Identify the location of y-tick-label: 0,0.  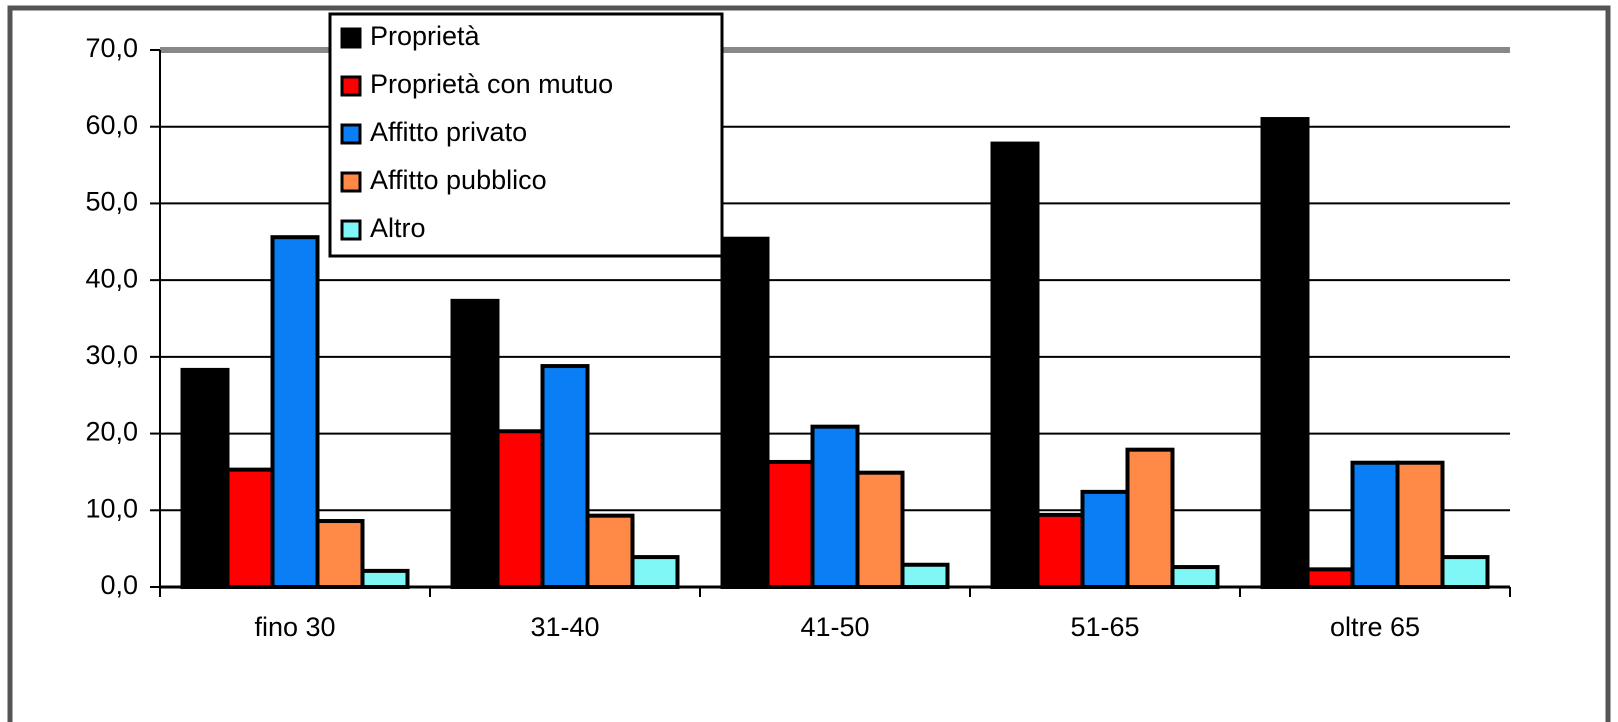
(119, 585).